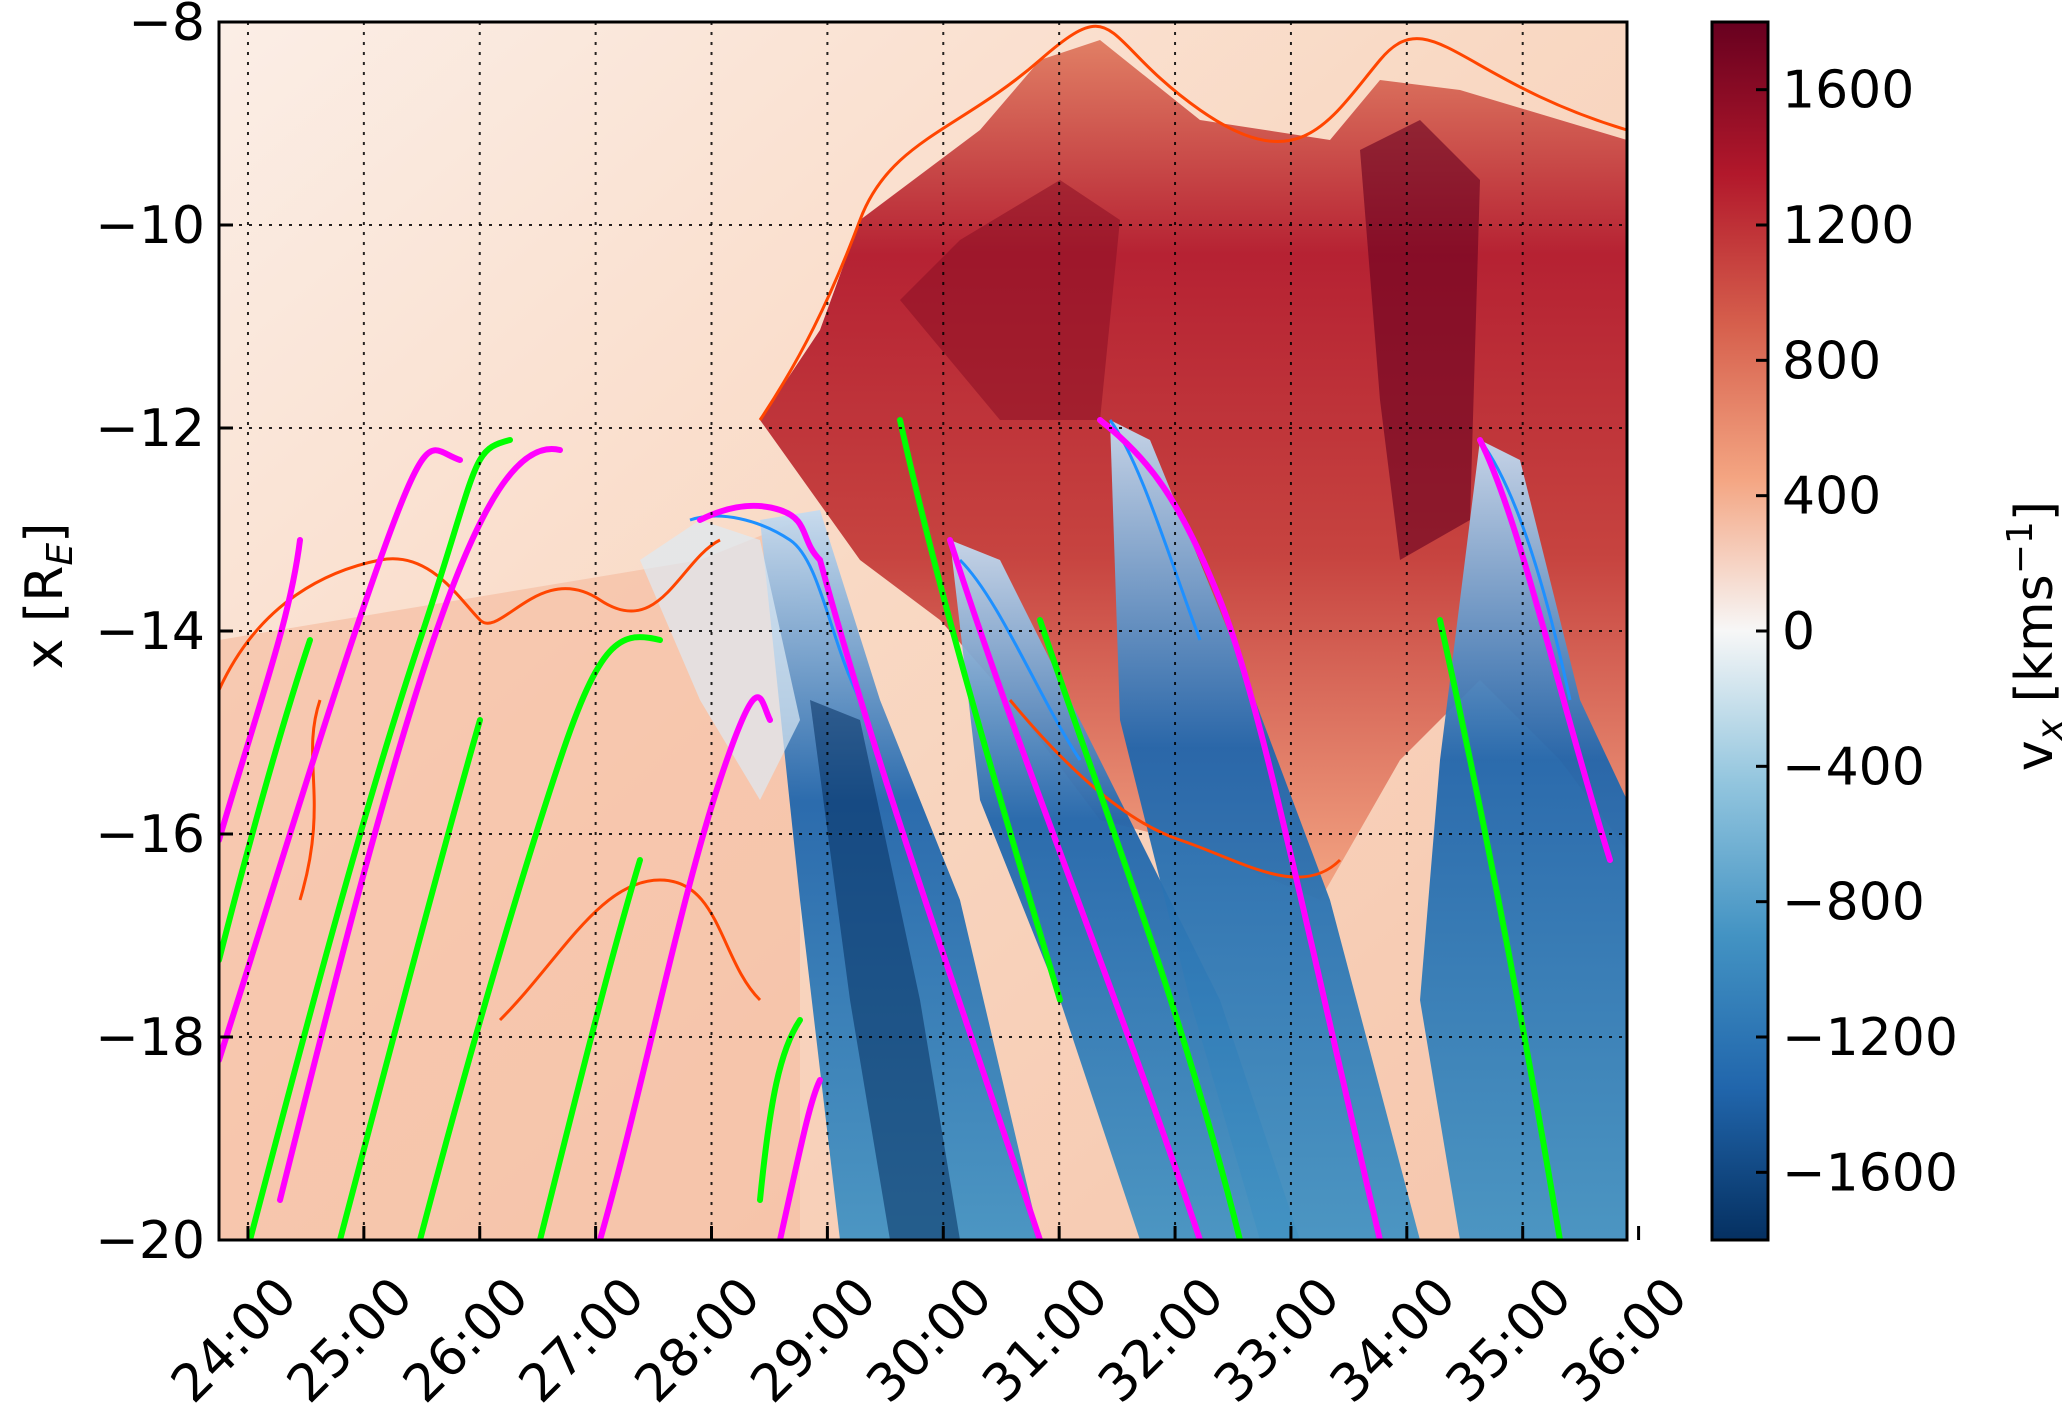 Image resolution: width=2067 pixels, height=1410 pixels. Describe the element at coordinates (60, 554) in the screenshot. I see `y-axis-label-sub: E` at that location.